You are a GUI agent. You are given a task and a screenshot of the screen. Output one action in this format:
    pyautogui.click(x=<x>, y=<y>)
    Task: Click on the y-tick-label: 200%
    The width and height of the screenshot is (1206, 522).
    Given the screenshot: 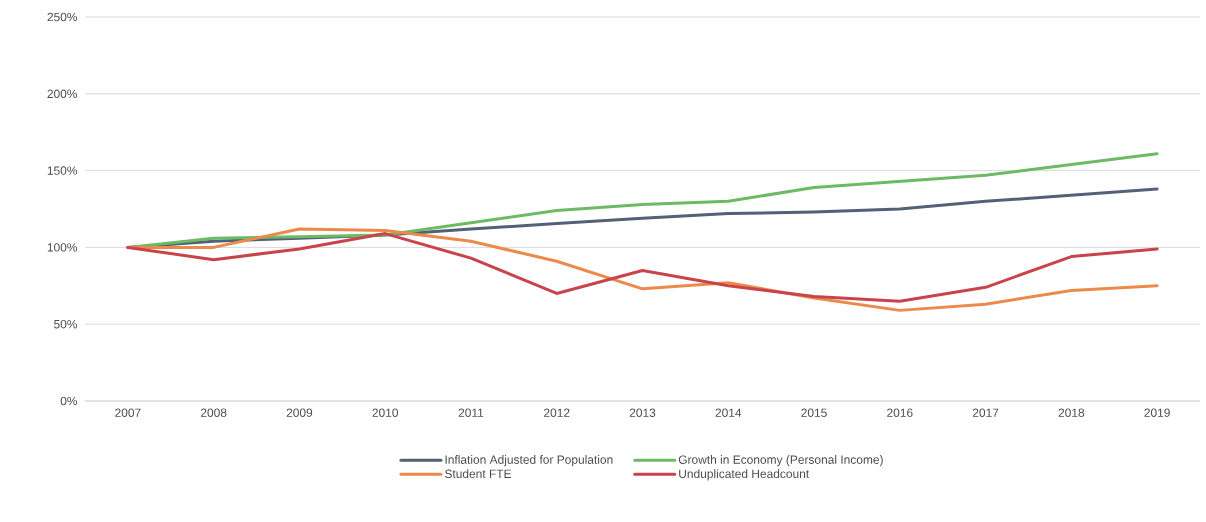 What is the action you would take?
    pyautogui.click(x=62, y=94)
    